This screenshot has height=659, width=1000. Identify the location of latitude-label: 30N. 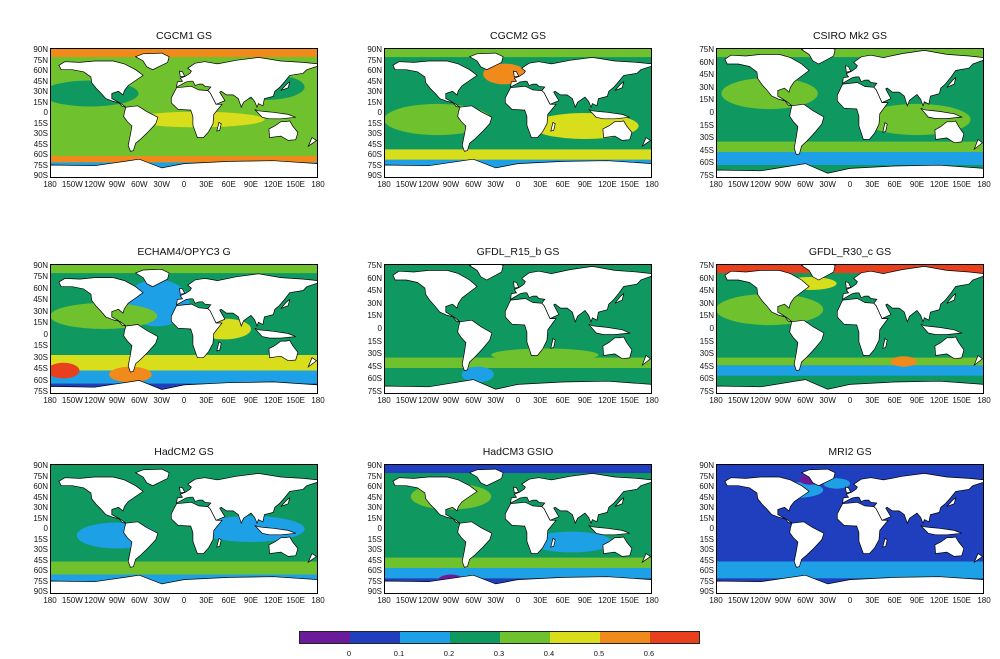
(706, 303).